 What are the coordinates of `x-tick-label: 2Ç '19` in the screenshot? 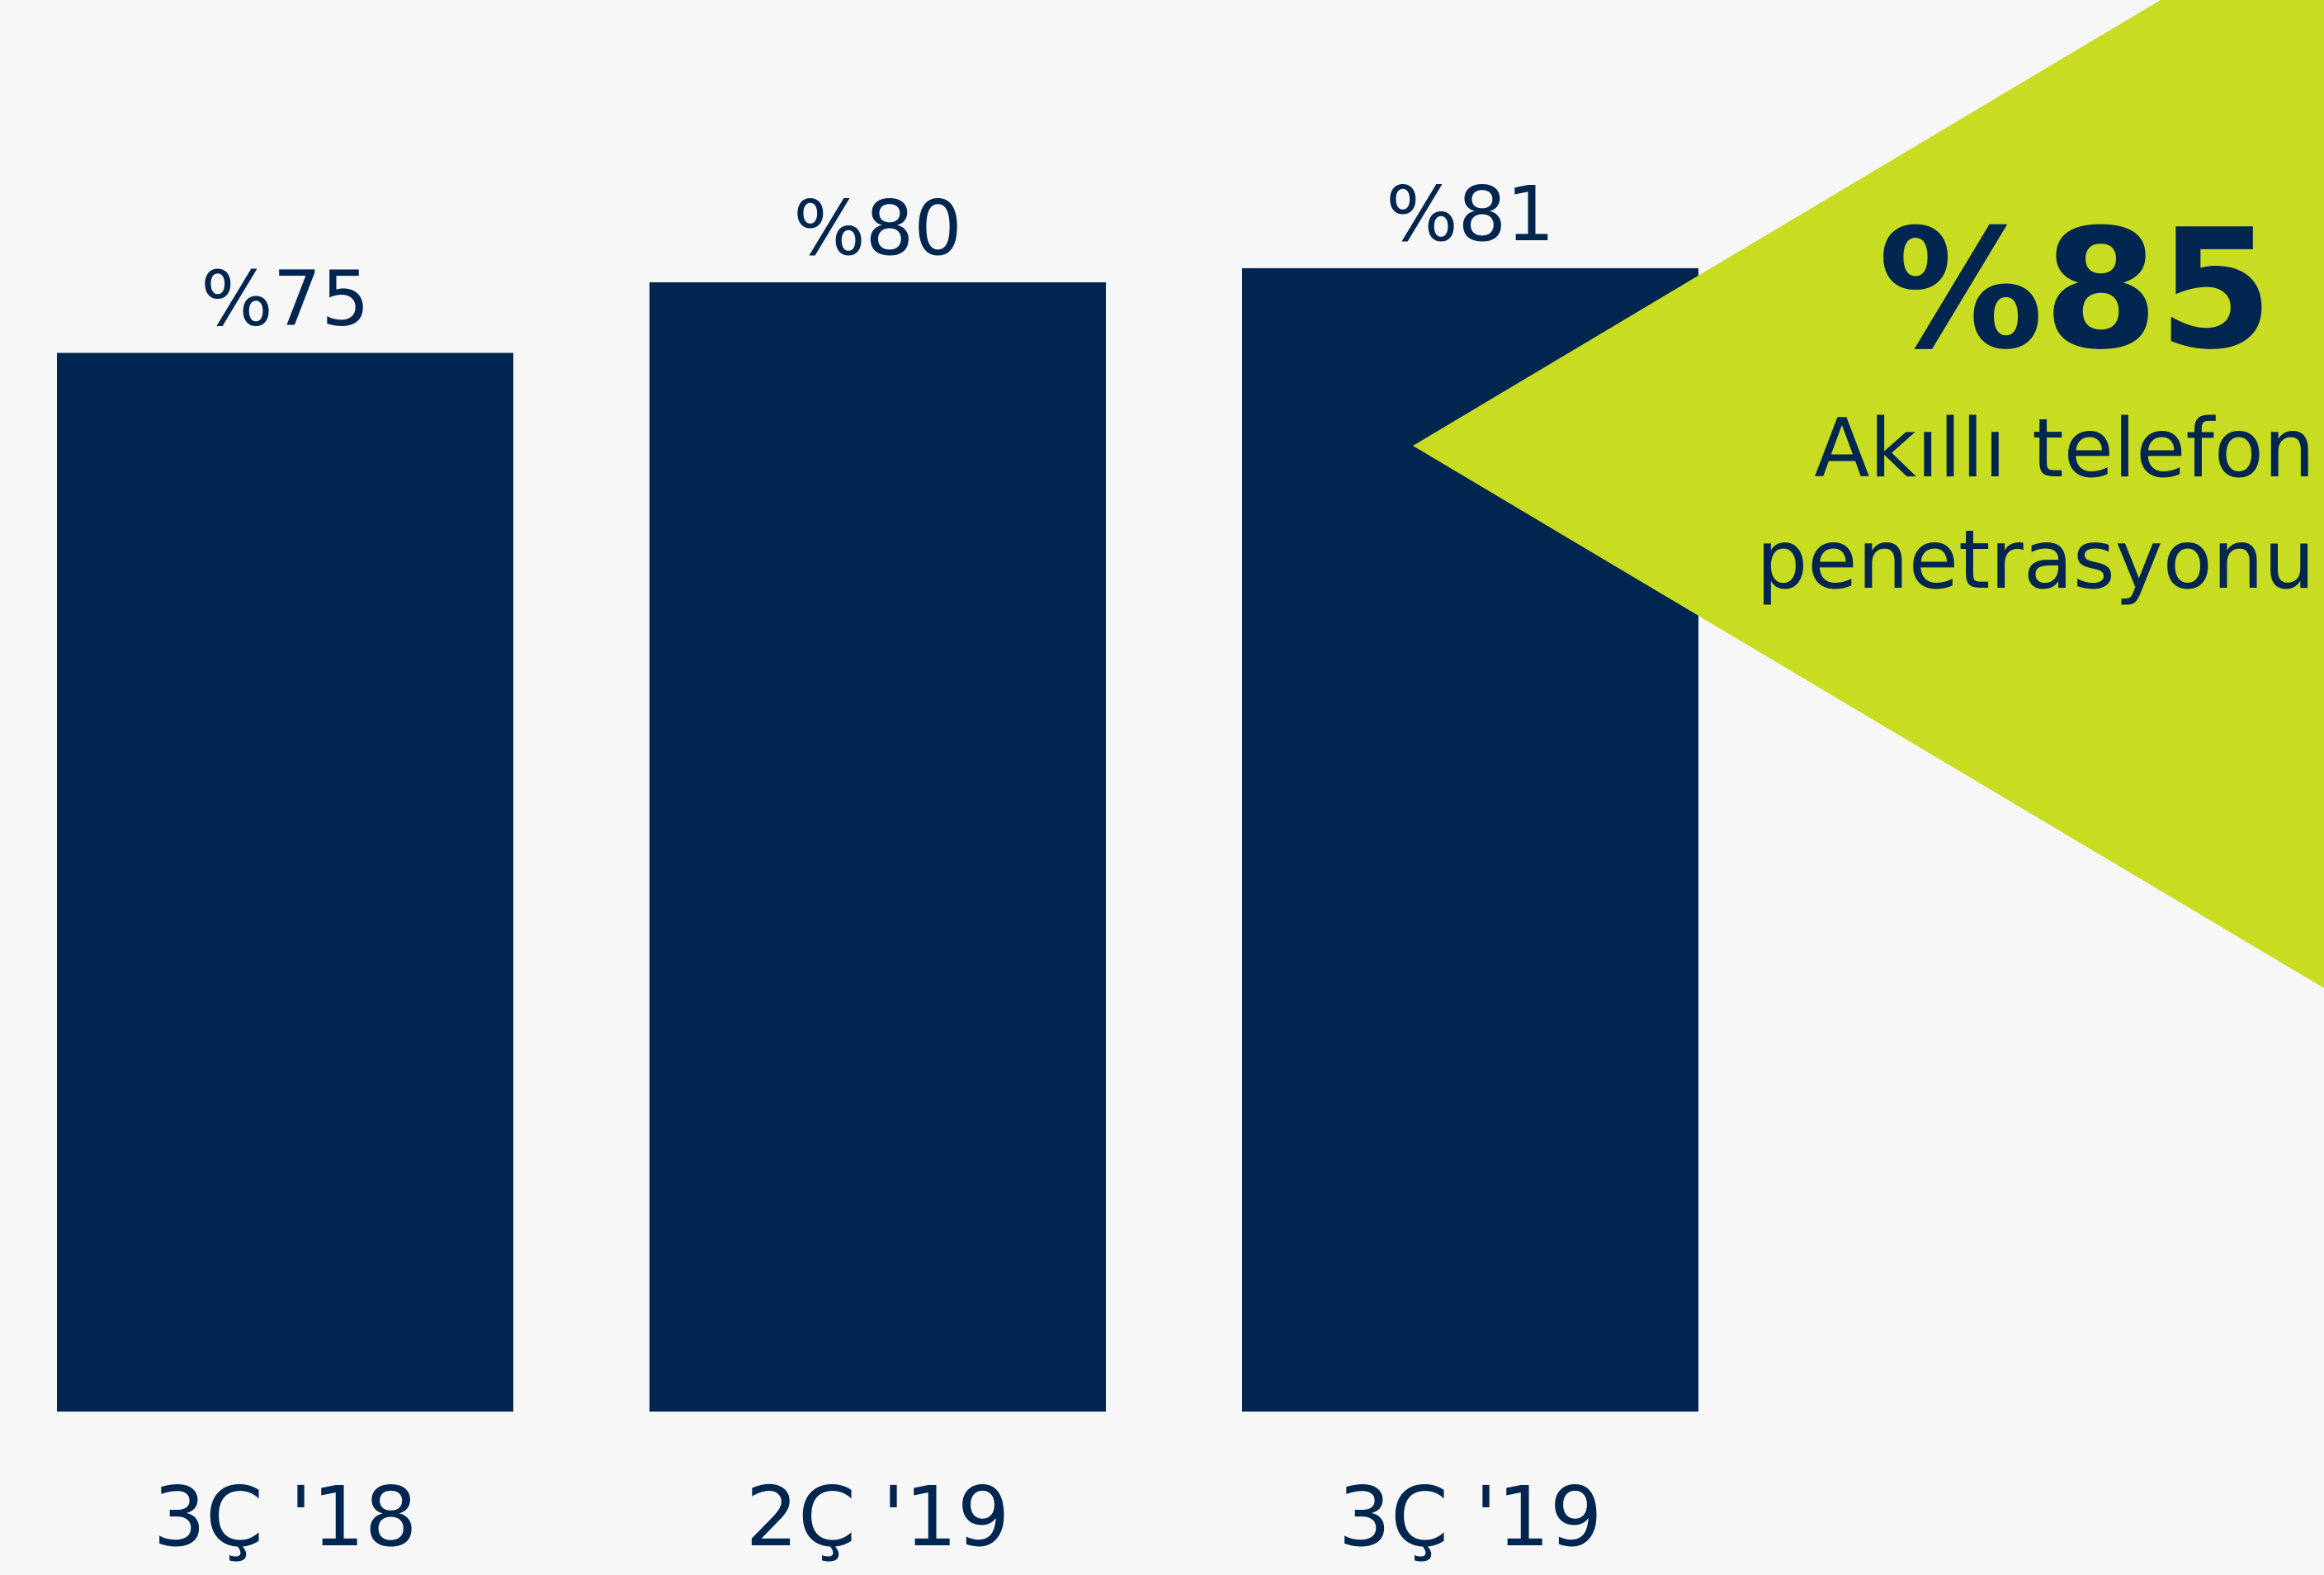 It's located at (878, 1517).